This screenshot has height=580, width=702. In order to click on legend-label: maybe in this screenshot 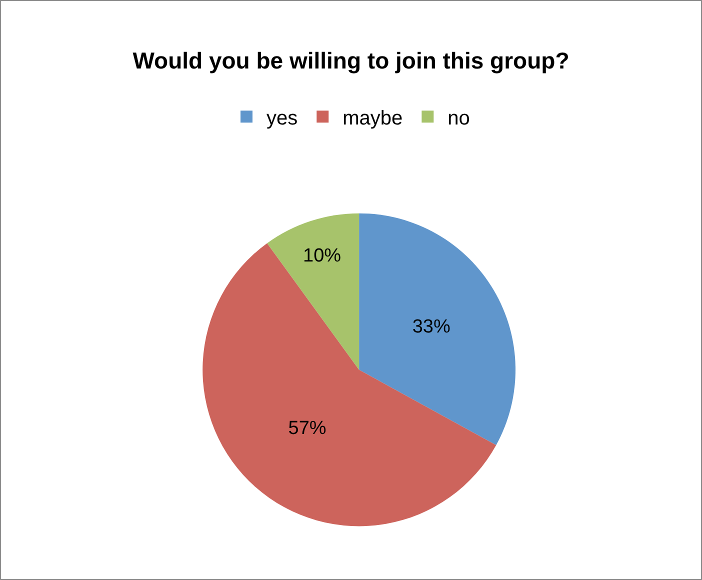, I will do `click(372, 118)`.